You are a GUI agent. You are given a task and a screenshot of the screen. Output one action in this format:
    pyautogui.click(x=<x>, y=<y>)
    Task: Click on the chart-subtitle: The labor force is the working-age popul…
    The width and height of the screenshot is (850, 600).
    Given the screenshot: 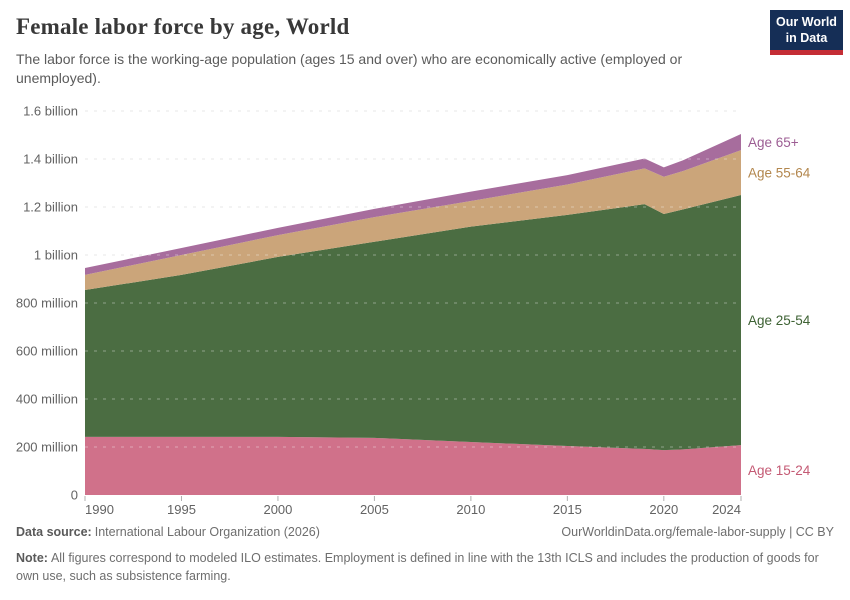 What is the action you would take?
    pyautogui.click(x=349, y=69)
    